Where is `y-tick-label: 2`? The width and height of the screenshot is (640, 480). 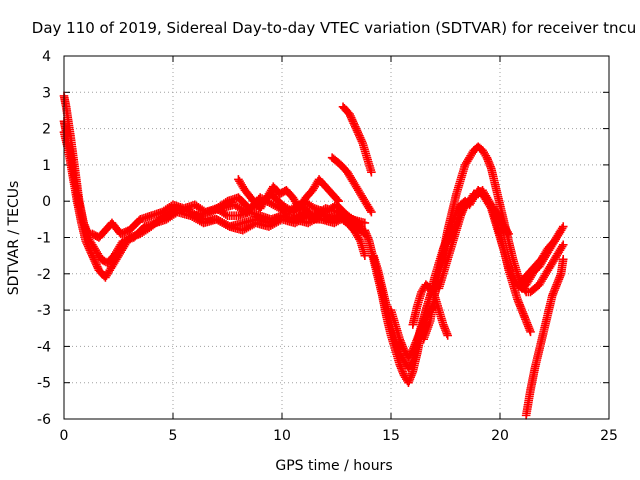
y-tick-label: 2 is located at coordinates (46, 130).